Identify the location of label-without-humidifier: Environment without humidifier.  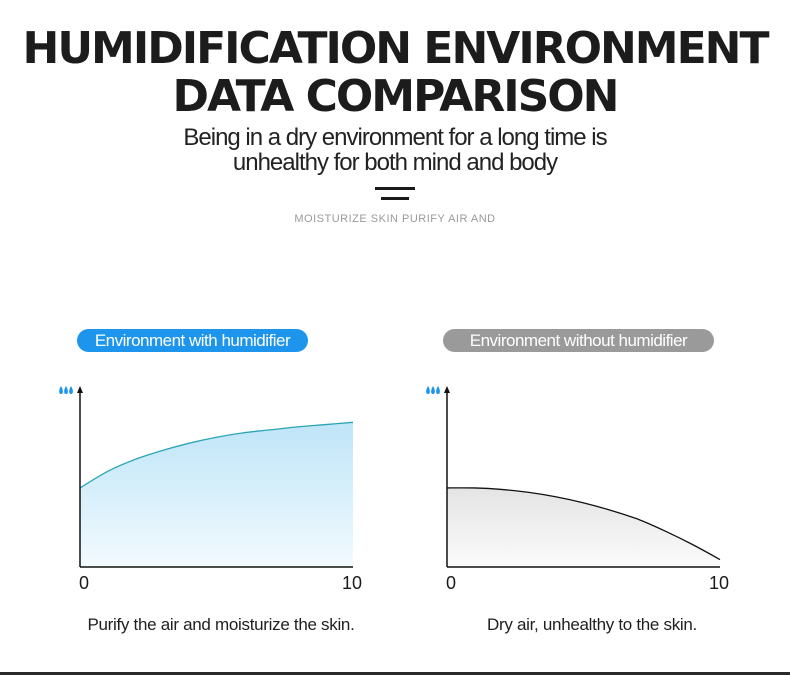
(578, 340).